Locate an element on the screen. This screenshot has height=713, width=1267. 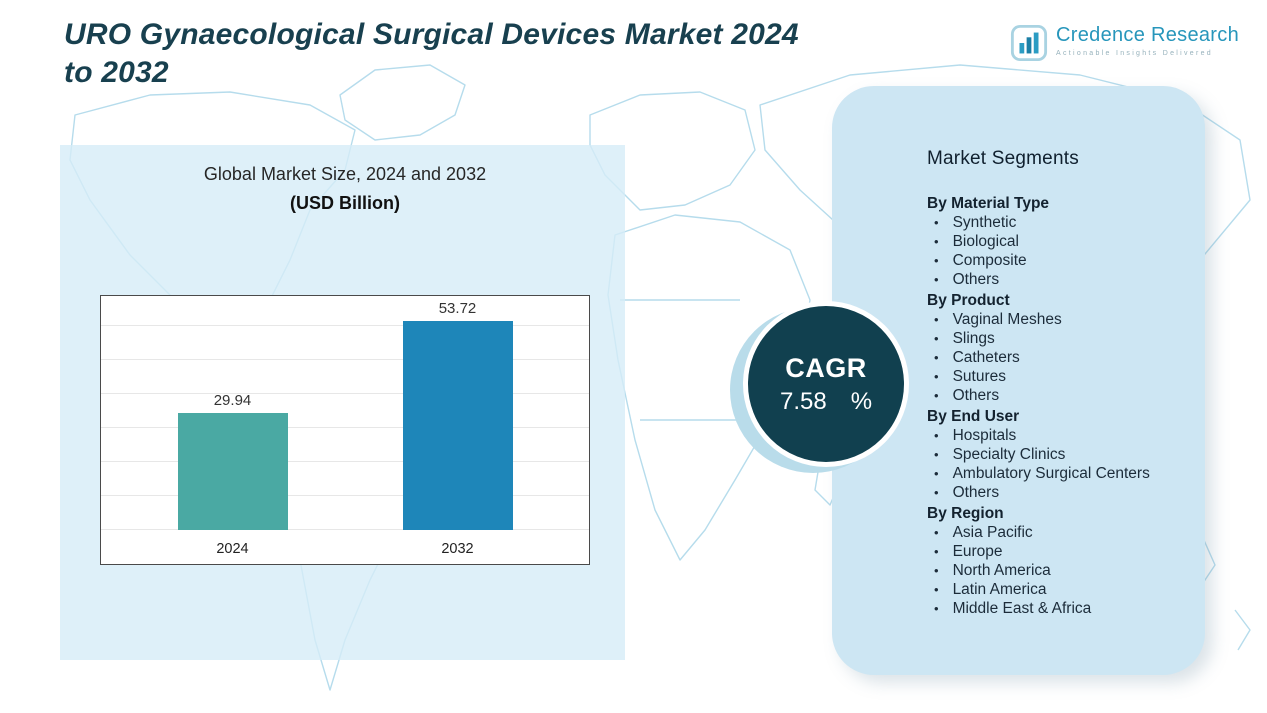
cagr-value-row: 7.58 % is located at coordinates (826, 402).